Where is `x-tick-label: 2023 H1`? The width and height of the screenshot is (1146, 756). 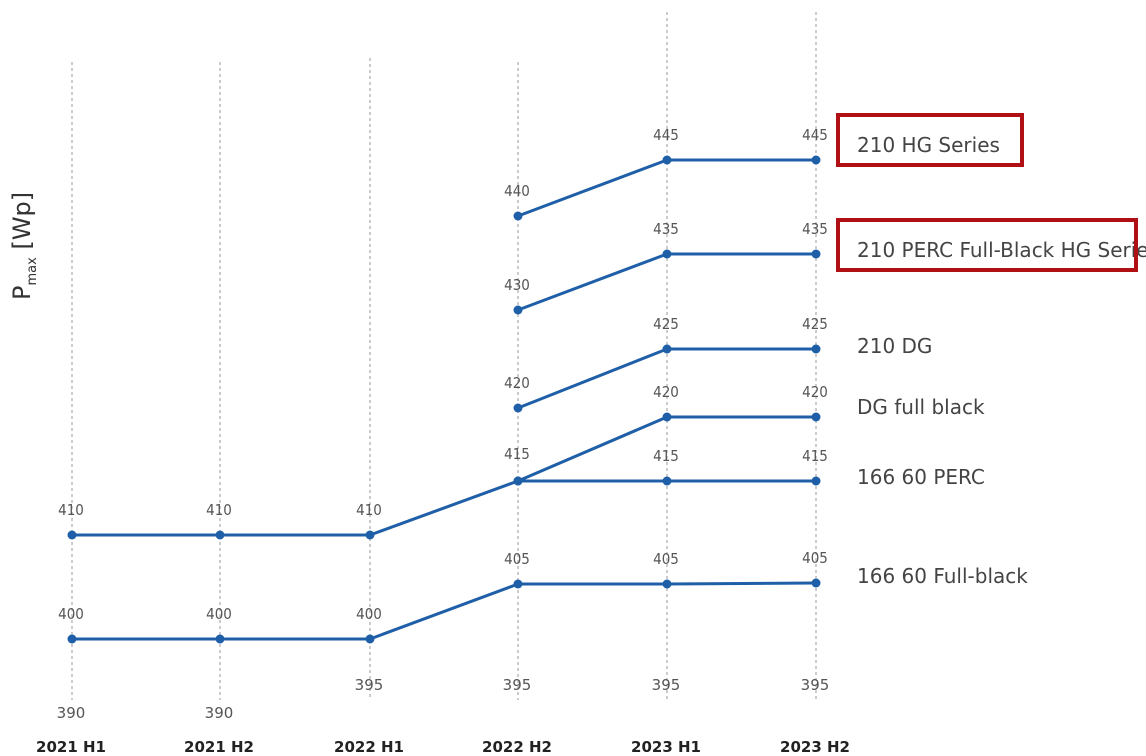
x-tick-label: 2023 H1 is located at coordinates (666, 747).